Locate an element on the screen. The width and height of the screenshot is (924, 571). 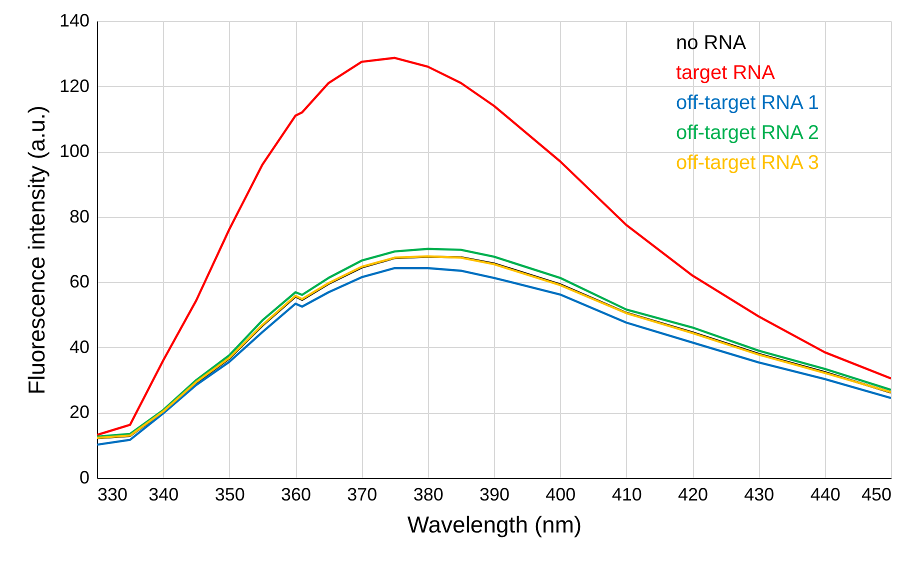
x-tick-label: 430 is located at coordinates (759, 494).